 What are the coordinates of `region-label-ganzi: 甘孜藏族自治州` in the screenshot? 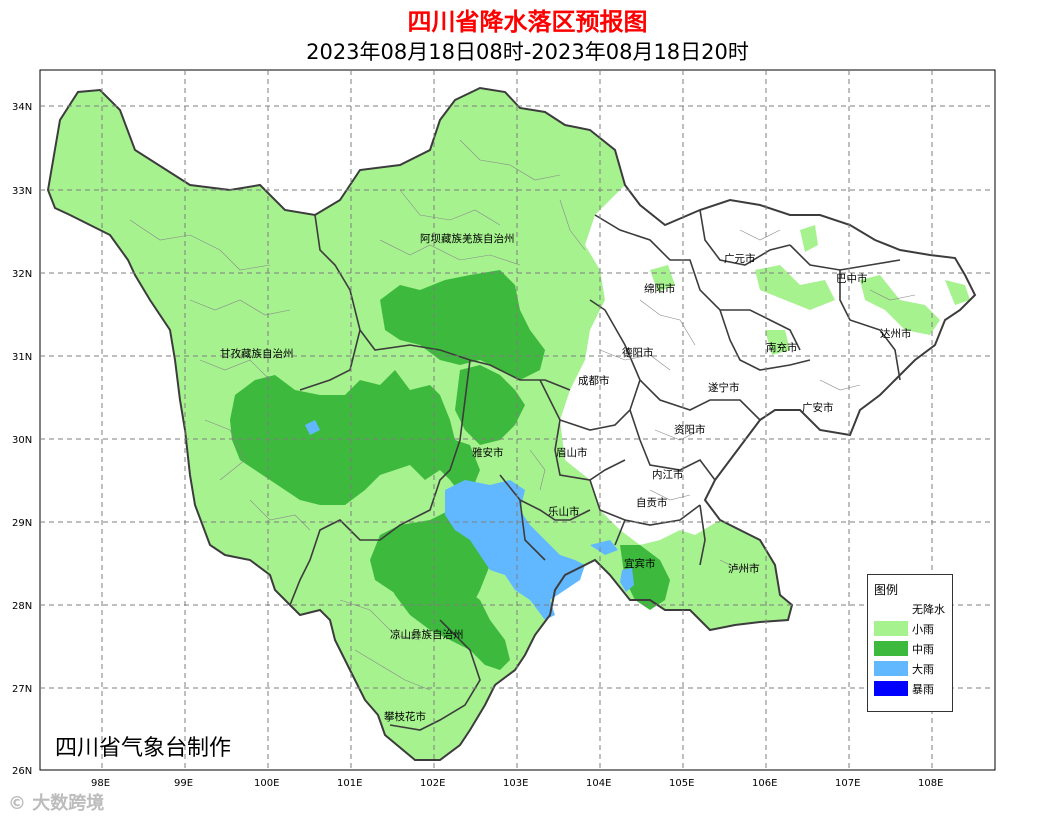 It's located at (257, 353).